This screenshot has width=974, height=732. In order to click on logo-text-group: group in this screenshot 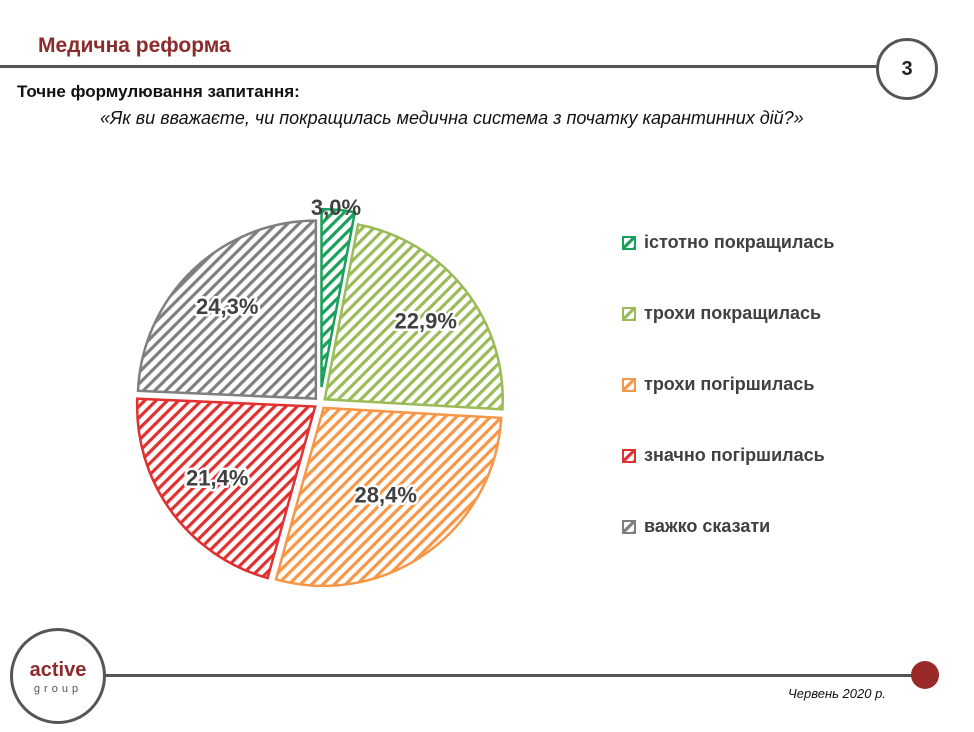, I will do `click(58, 689)`.